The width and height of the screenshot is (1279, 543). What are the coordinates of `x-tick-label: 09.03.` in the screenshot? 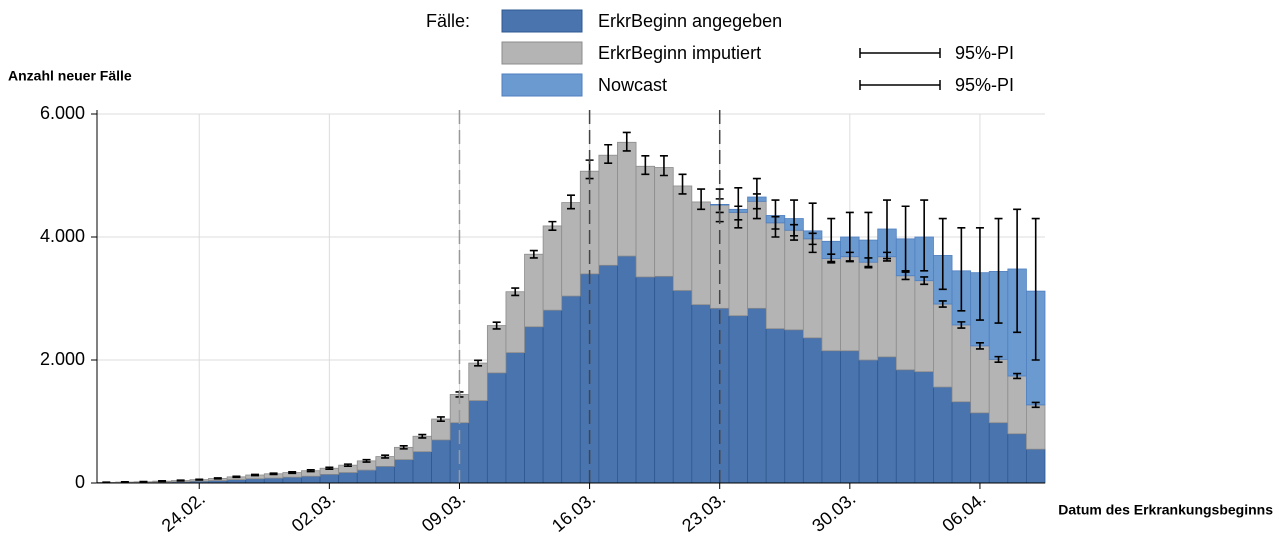 It's located at (443, 511).